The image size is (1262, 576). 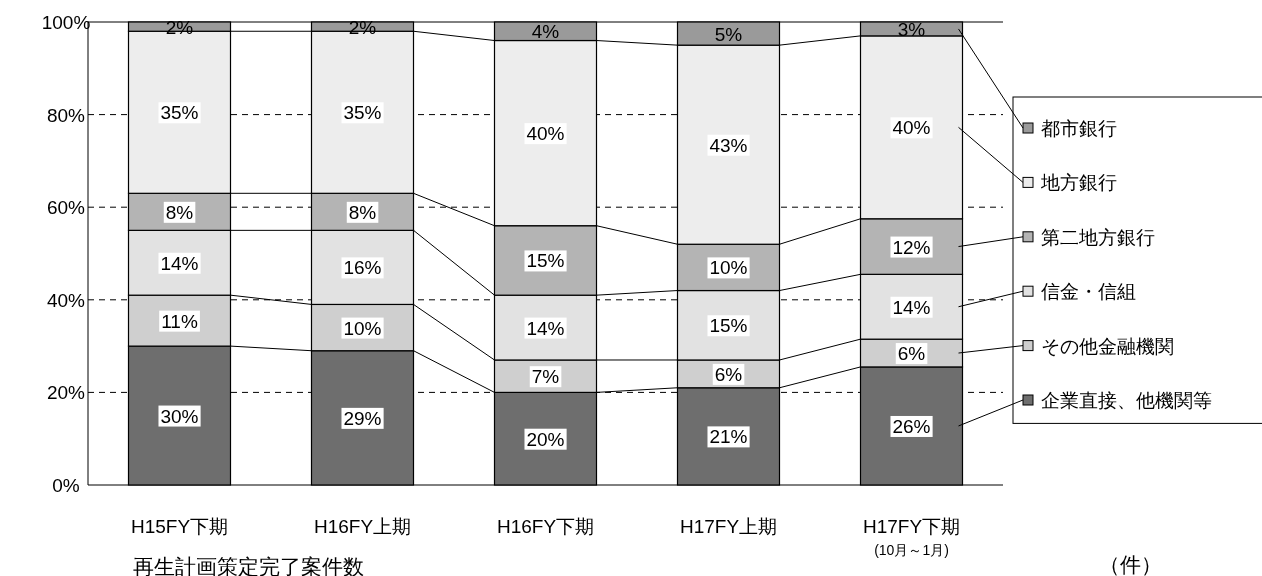 What do you see at coordinates (911, 247) in the screenshot?
I see `data-label: 12%` at bounding box center [911, 247].